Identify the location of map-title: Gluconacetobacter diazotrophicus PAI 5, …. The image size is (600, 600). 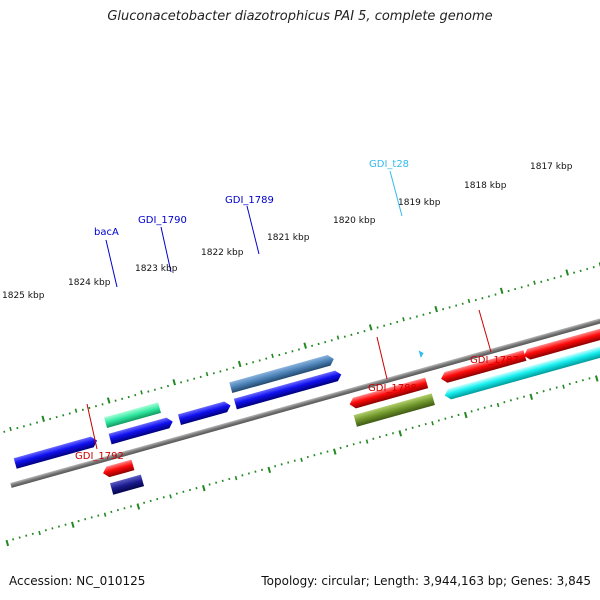
(300, 16).